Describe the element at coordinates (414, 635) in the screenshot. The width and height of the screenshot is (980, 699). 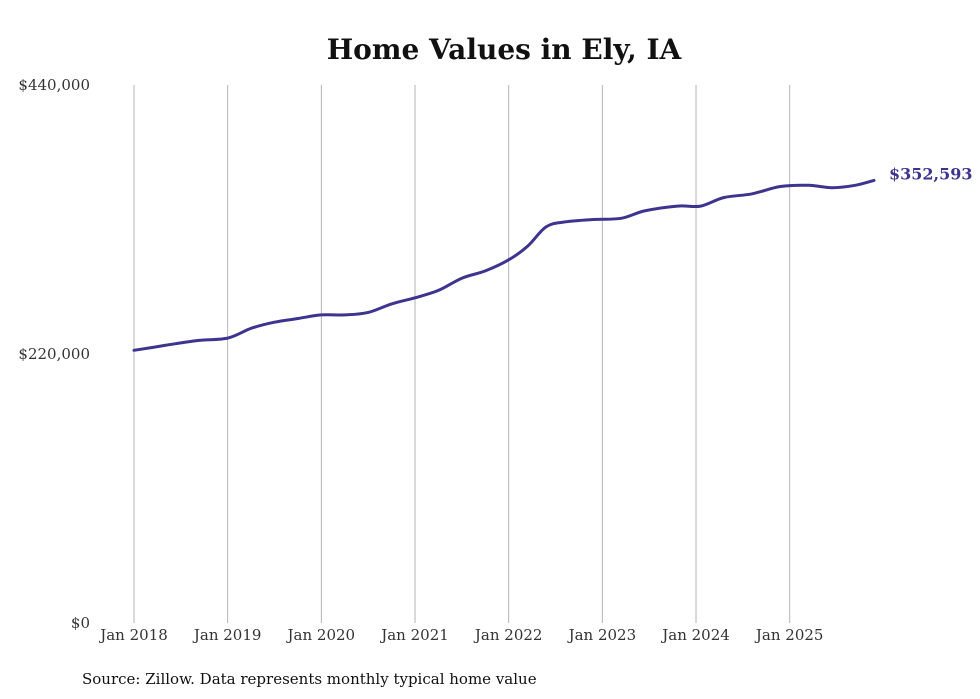
I see `x-tick-label: Jan 2021` at that location.